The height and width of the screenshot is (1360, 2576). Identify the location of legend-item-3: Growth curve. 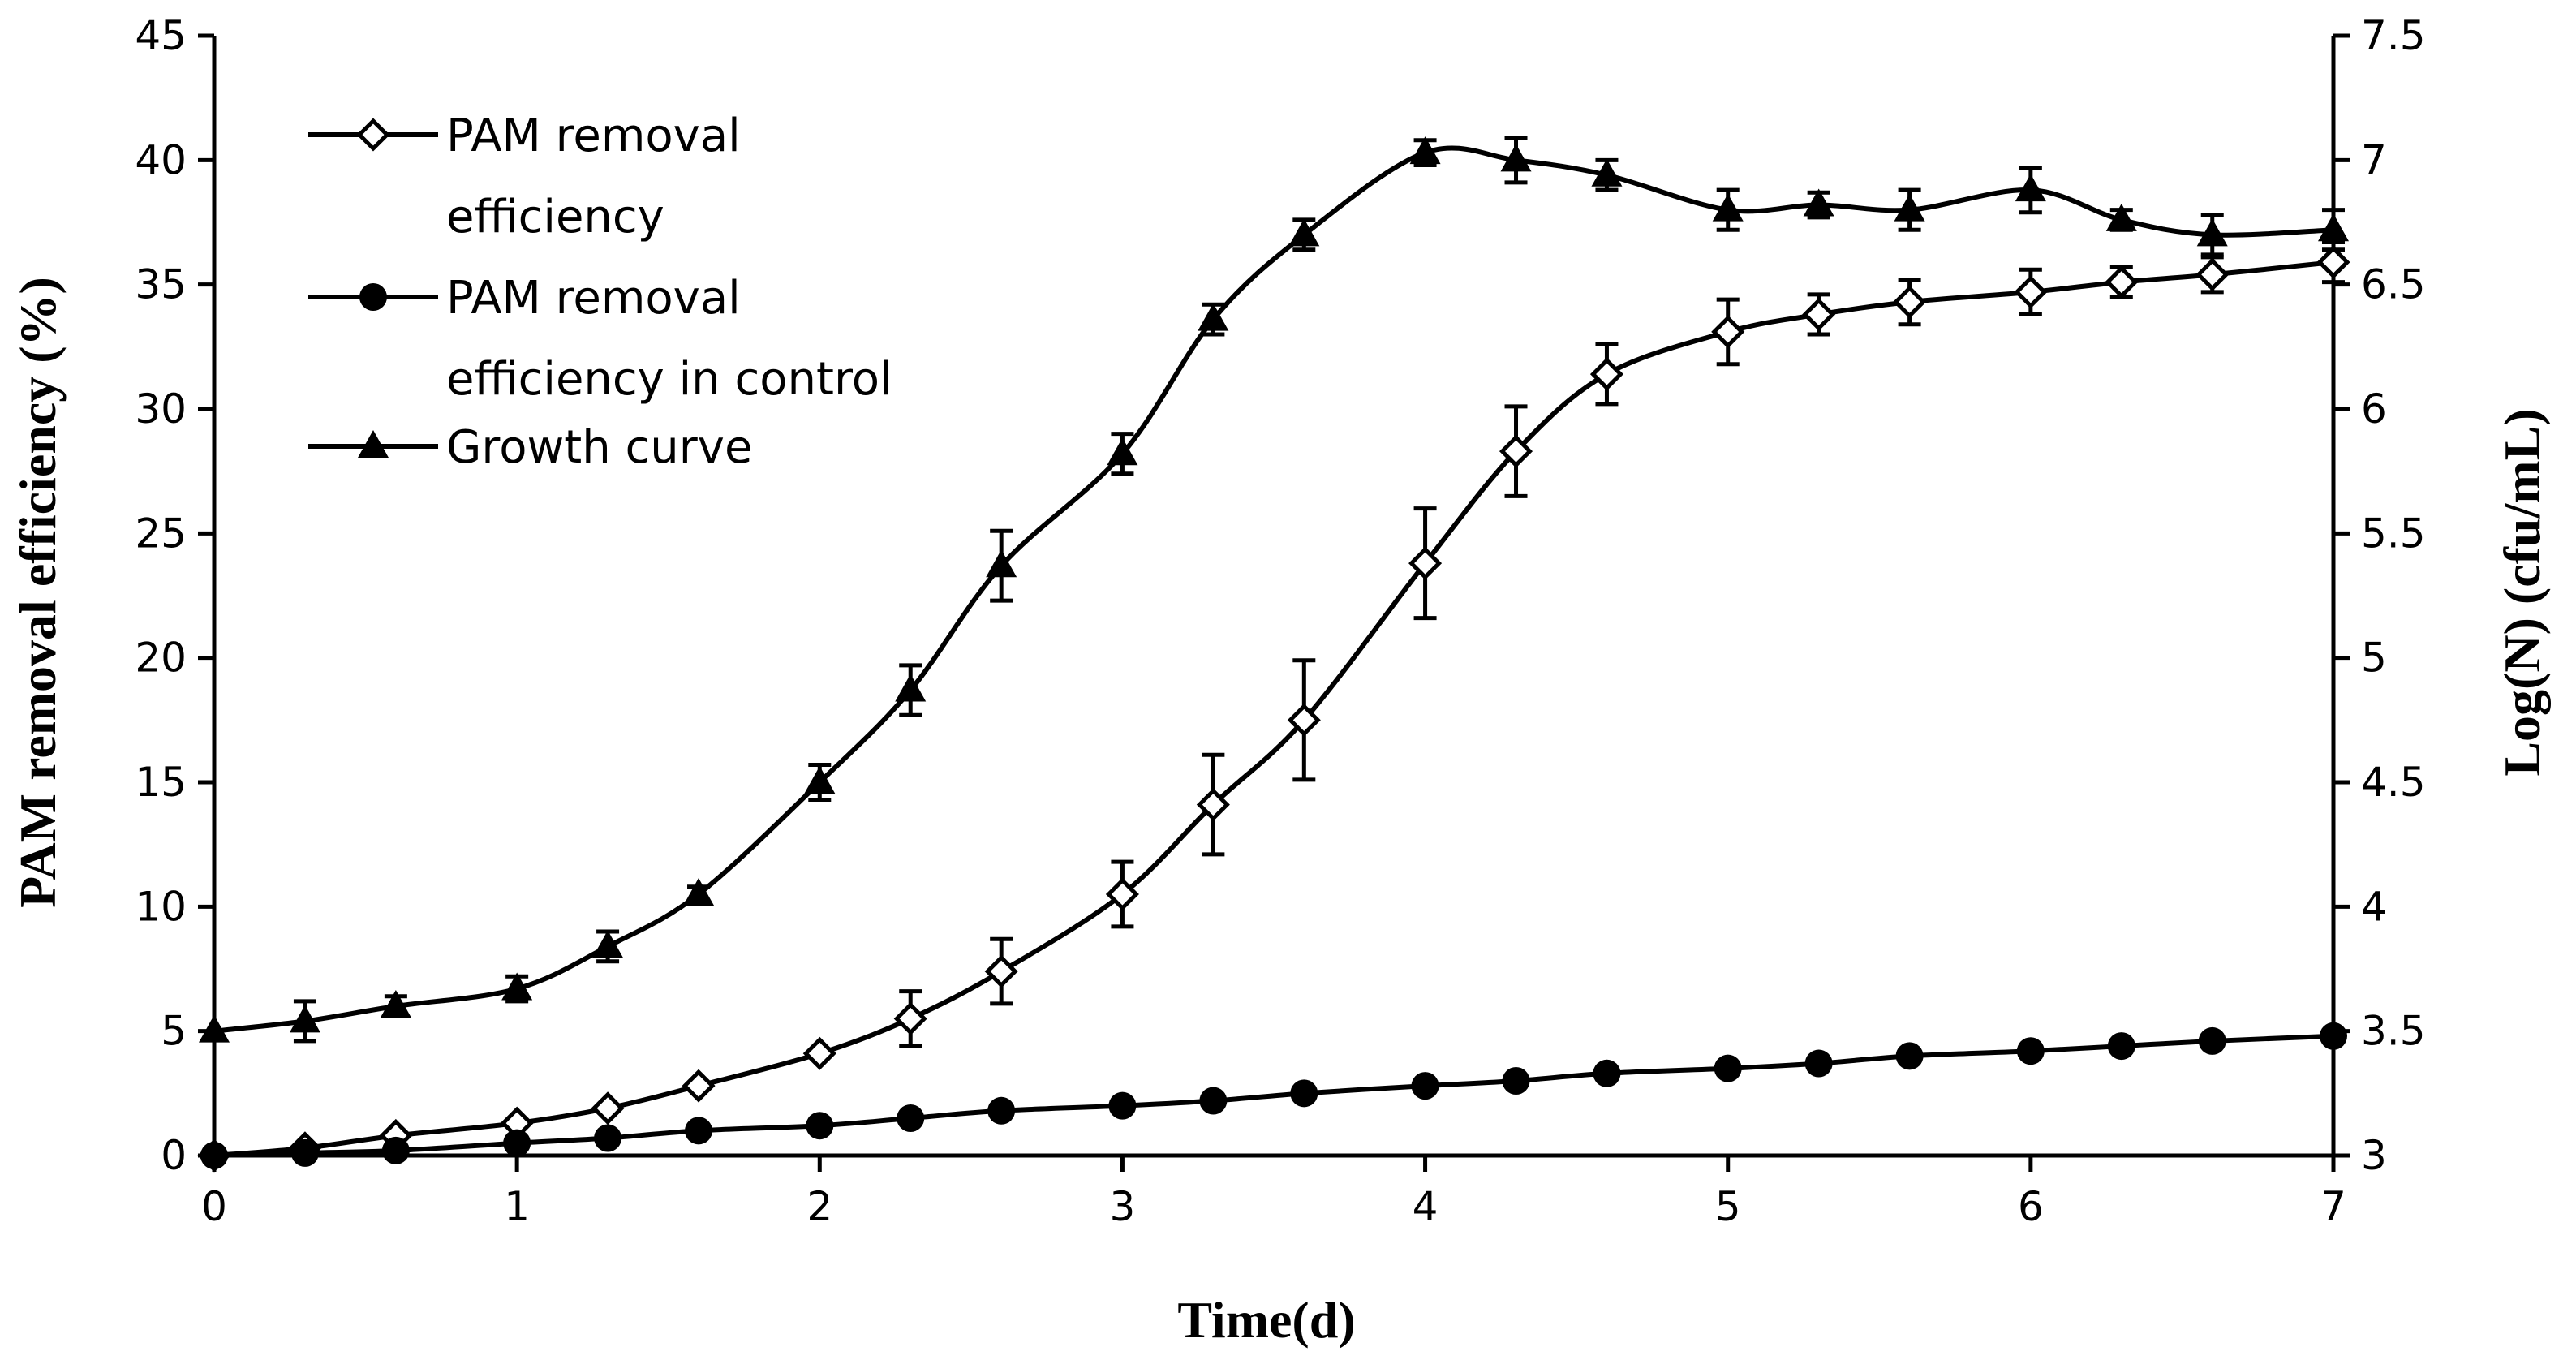
(530, 447).